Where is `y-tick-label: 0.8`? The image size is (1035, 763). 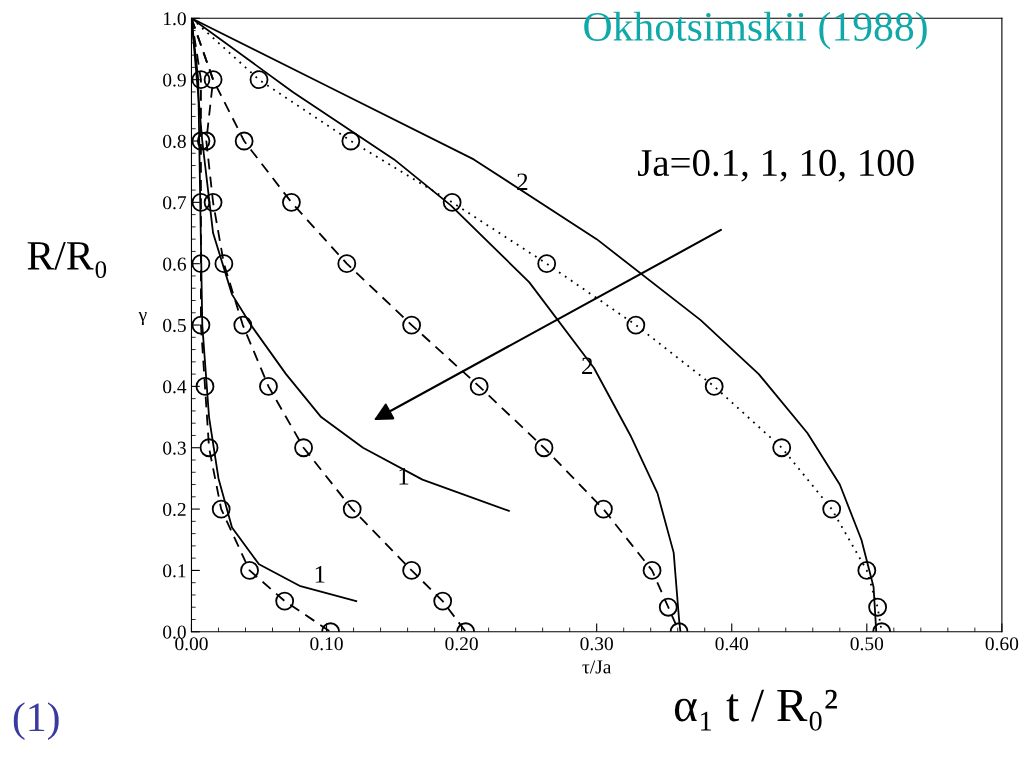
y-tick-label: 0.8 is located at coordinates (174, 141).